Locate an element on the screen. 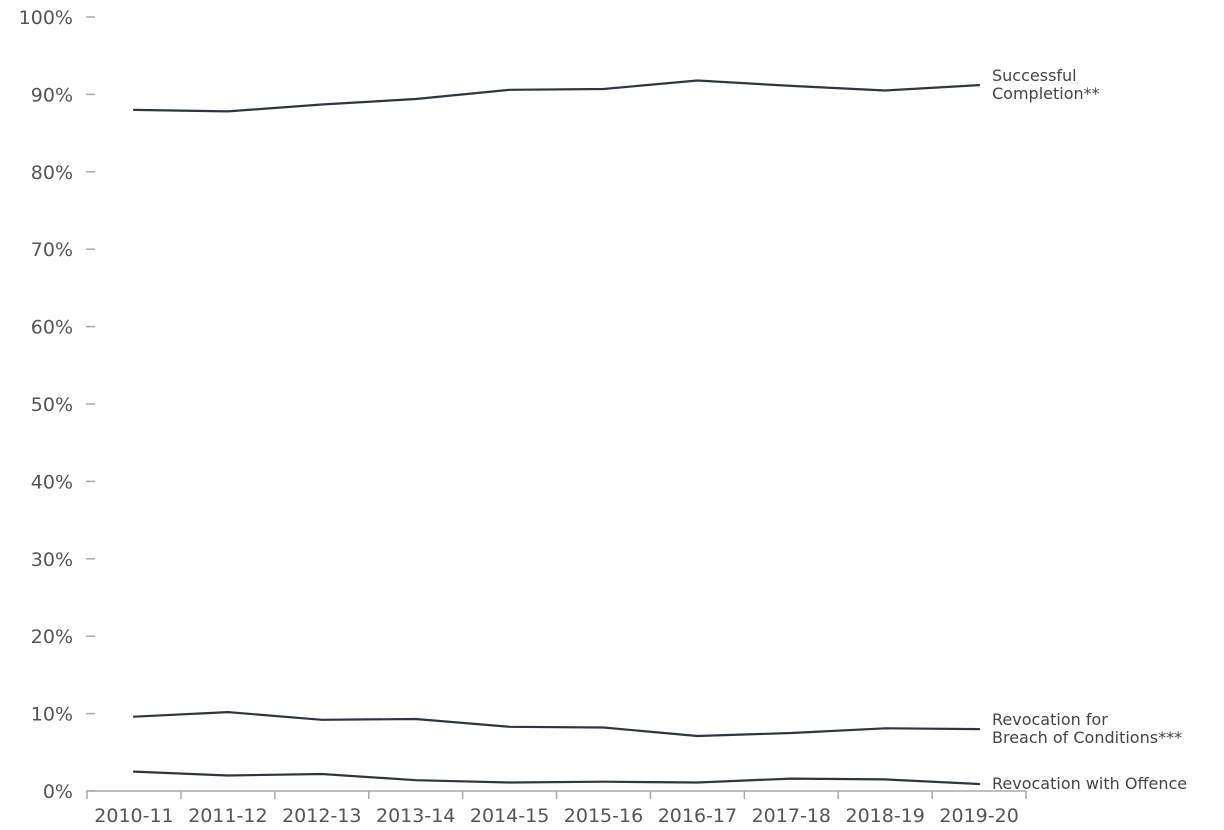 The image size is (1224, 830). y-tick-label: 70% is located at coordinates (52, 250).